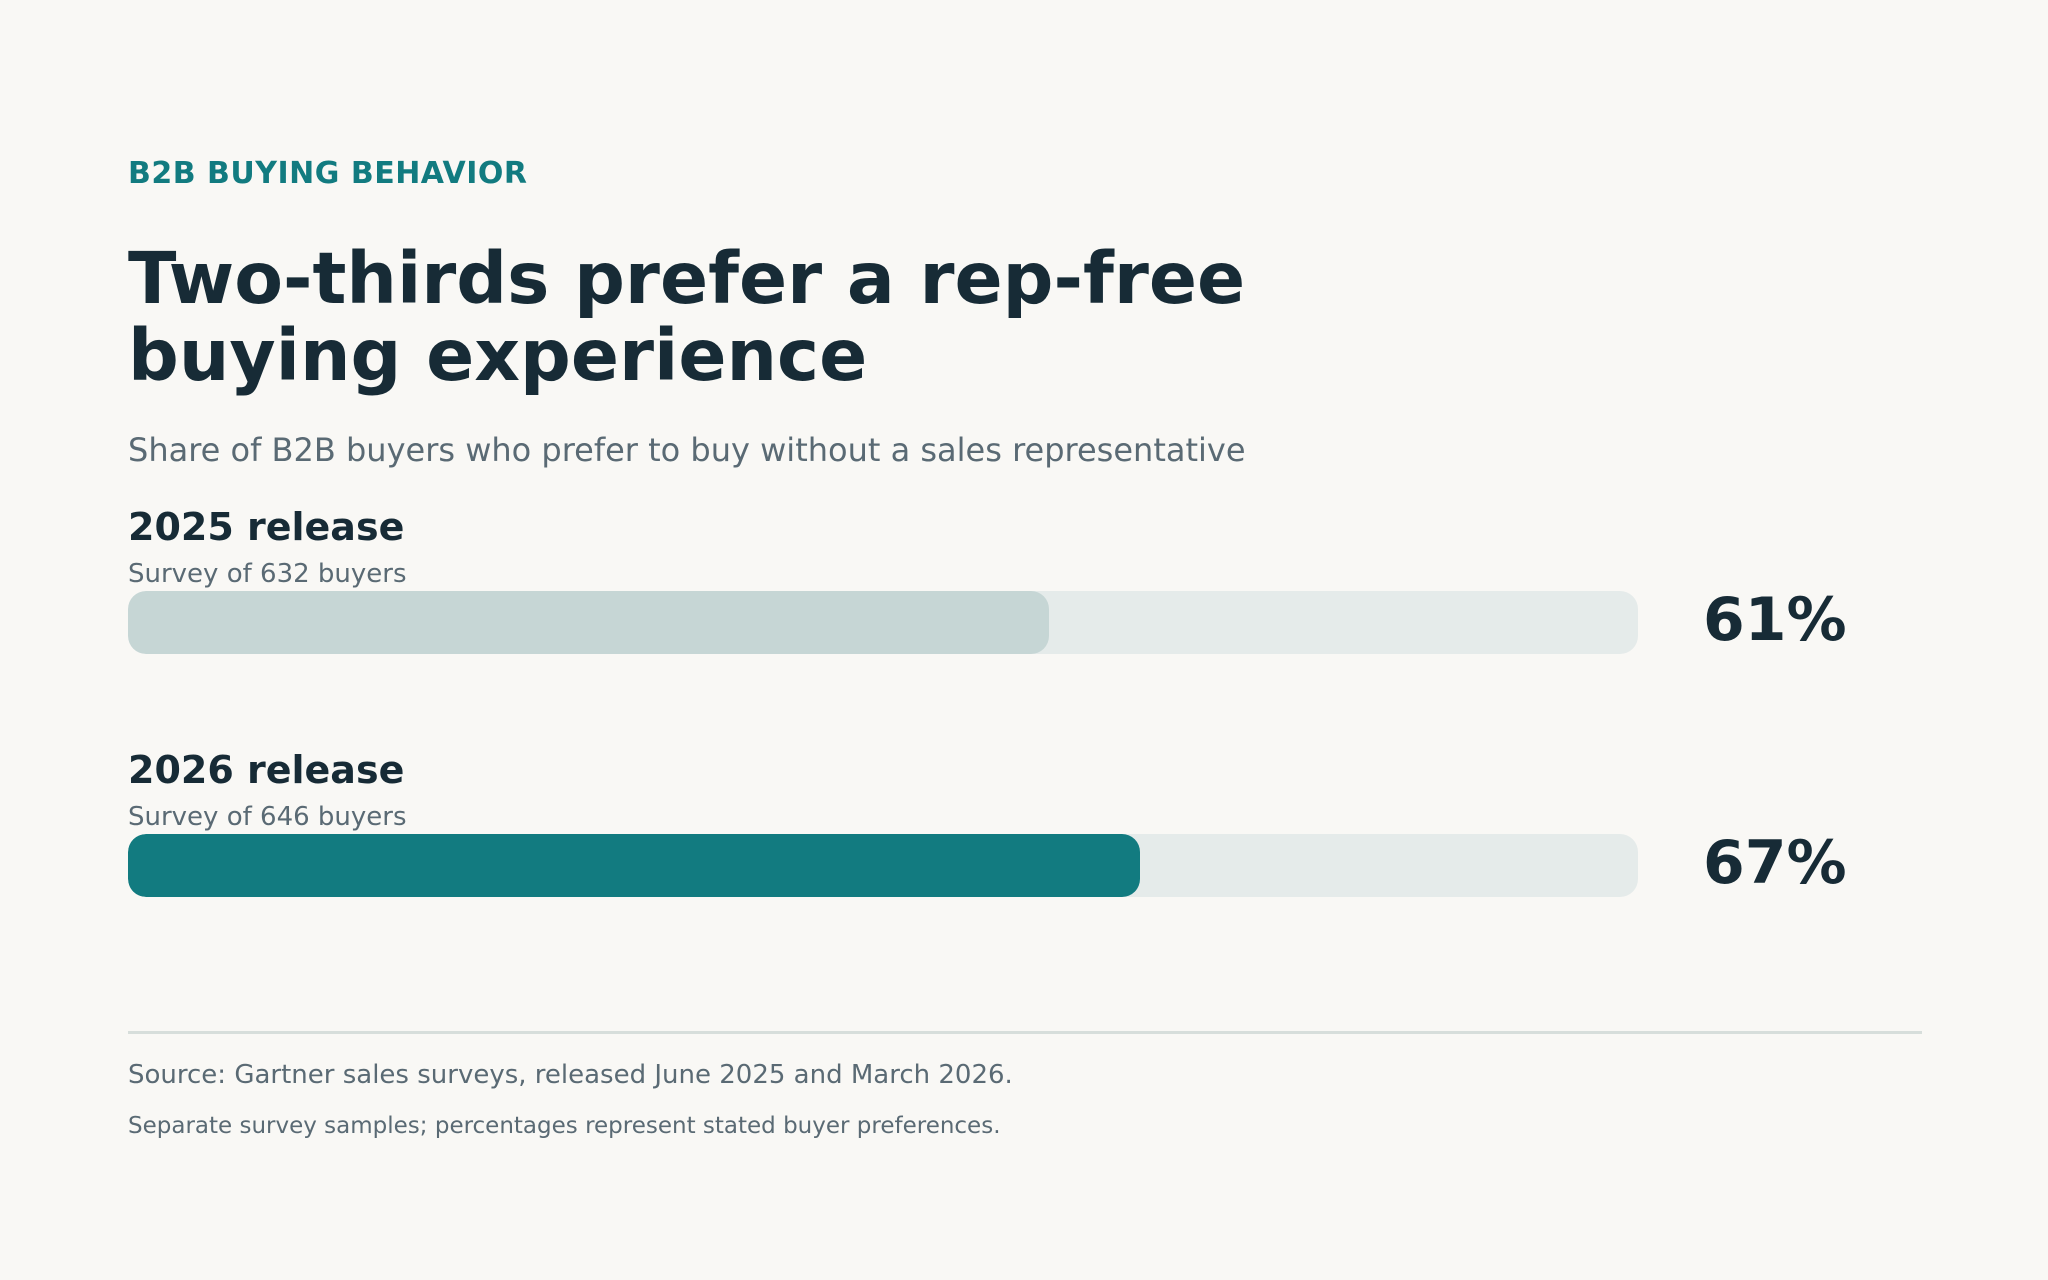 Image resolution: width=2048 pixels, height=1280 pixels. I want to click on bar-row: 2025 release Survey of 632 buyers 61%, so click(1024, 584).